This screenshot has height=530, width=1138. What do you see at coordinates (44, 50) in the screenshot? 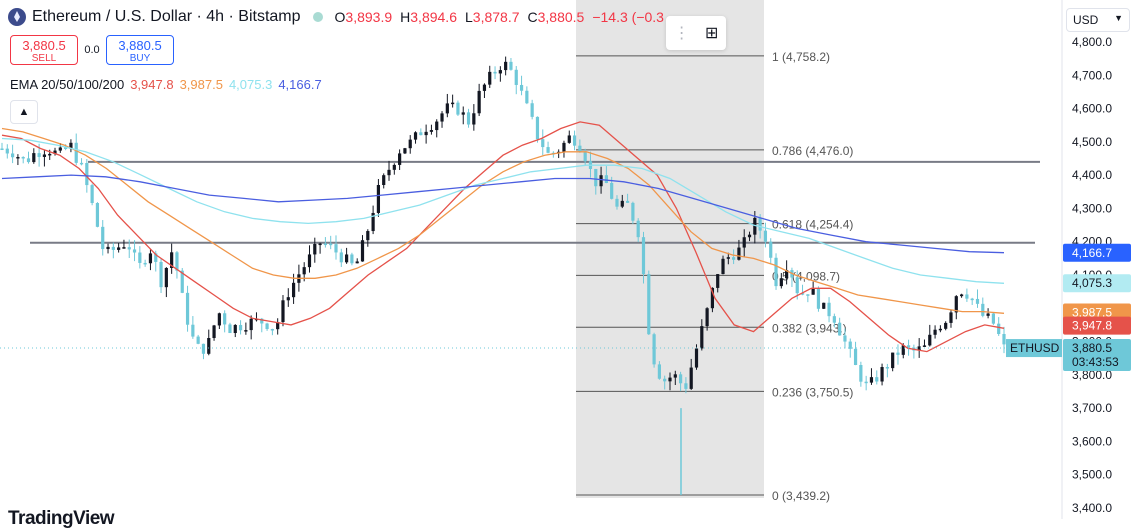
I see `sell-button: 3,880.5 SELL` at bounding box center [44, 50].